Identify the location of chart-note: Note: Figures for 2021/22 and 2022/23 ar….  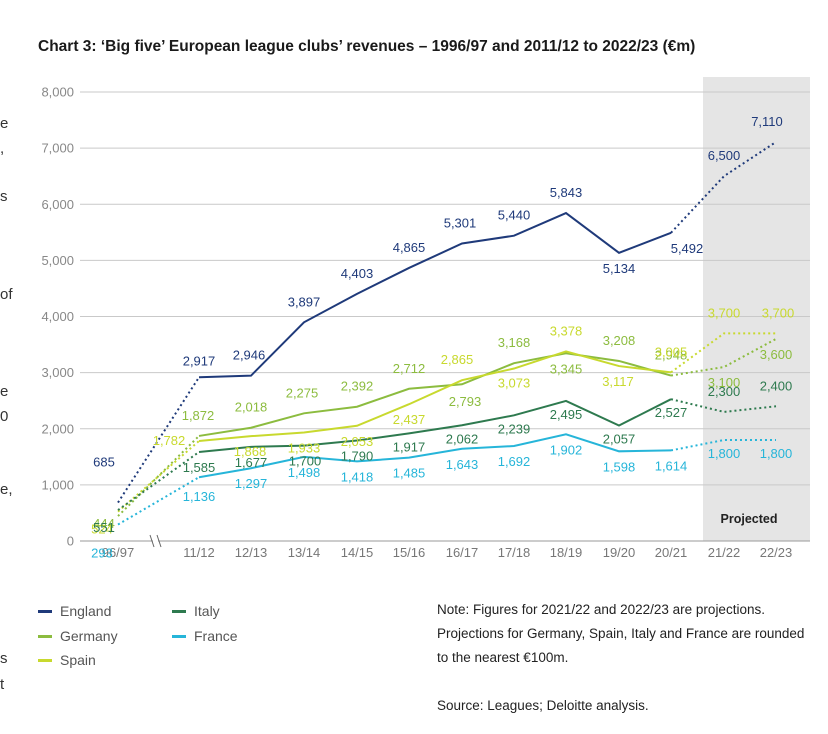
(621, 633).